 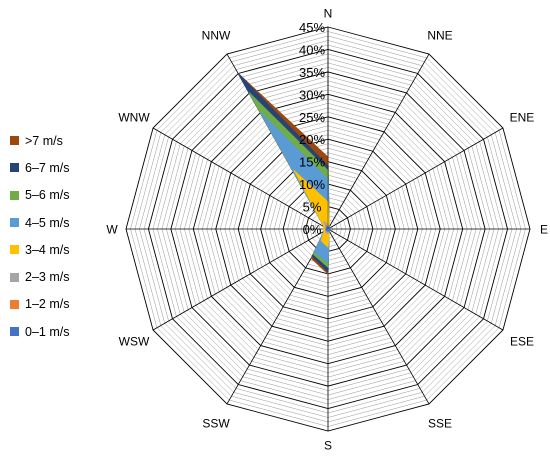 I want to click on legend-label: 5–6 m/s, so click(x=47, y=195).